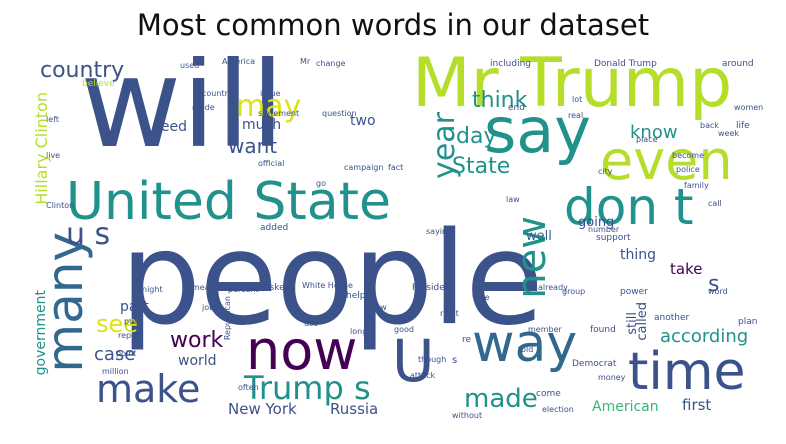 This screenshot has height=444, width=786. What do you see at coordinates (279, 113) in the screenshot?
I see `word-statement: statement` at bounding box center [279, 113].